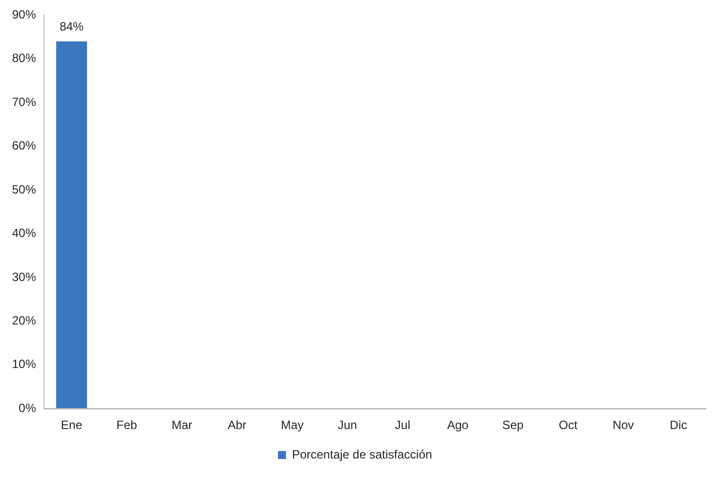 This screenshot has width=714, height=479. What do you see at coordinates (568, 425) in the screenshot?
I see `x-tick-label: Oct` at bounding box center [568, 425].